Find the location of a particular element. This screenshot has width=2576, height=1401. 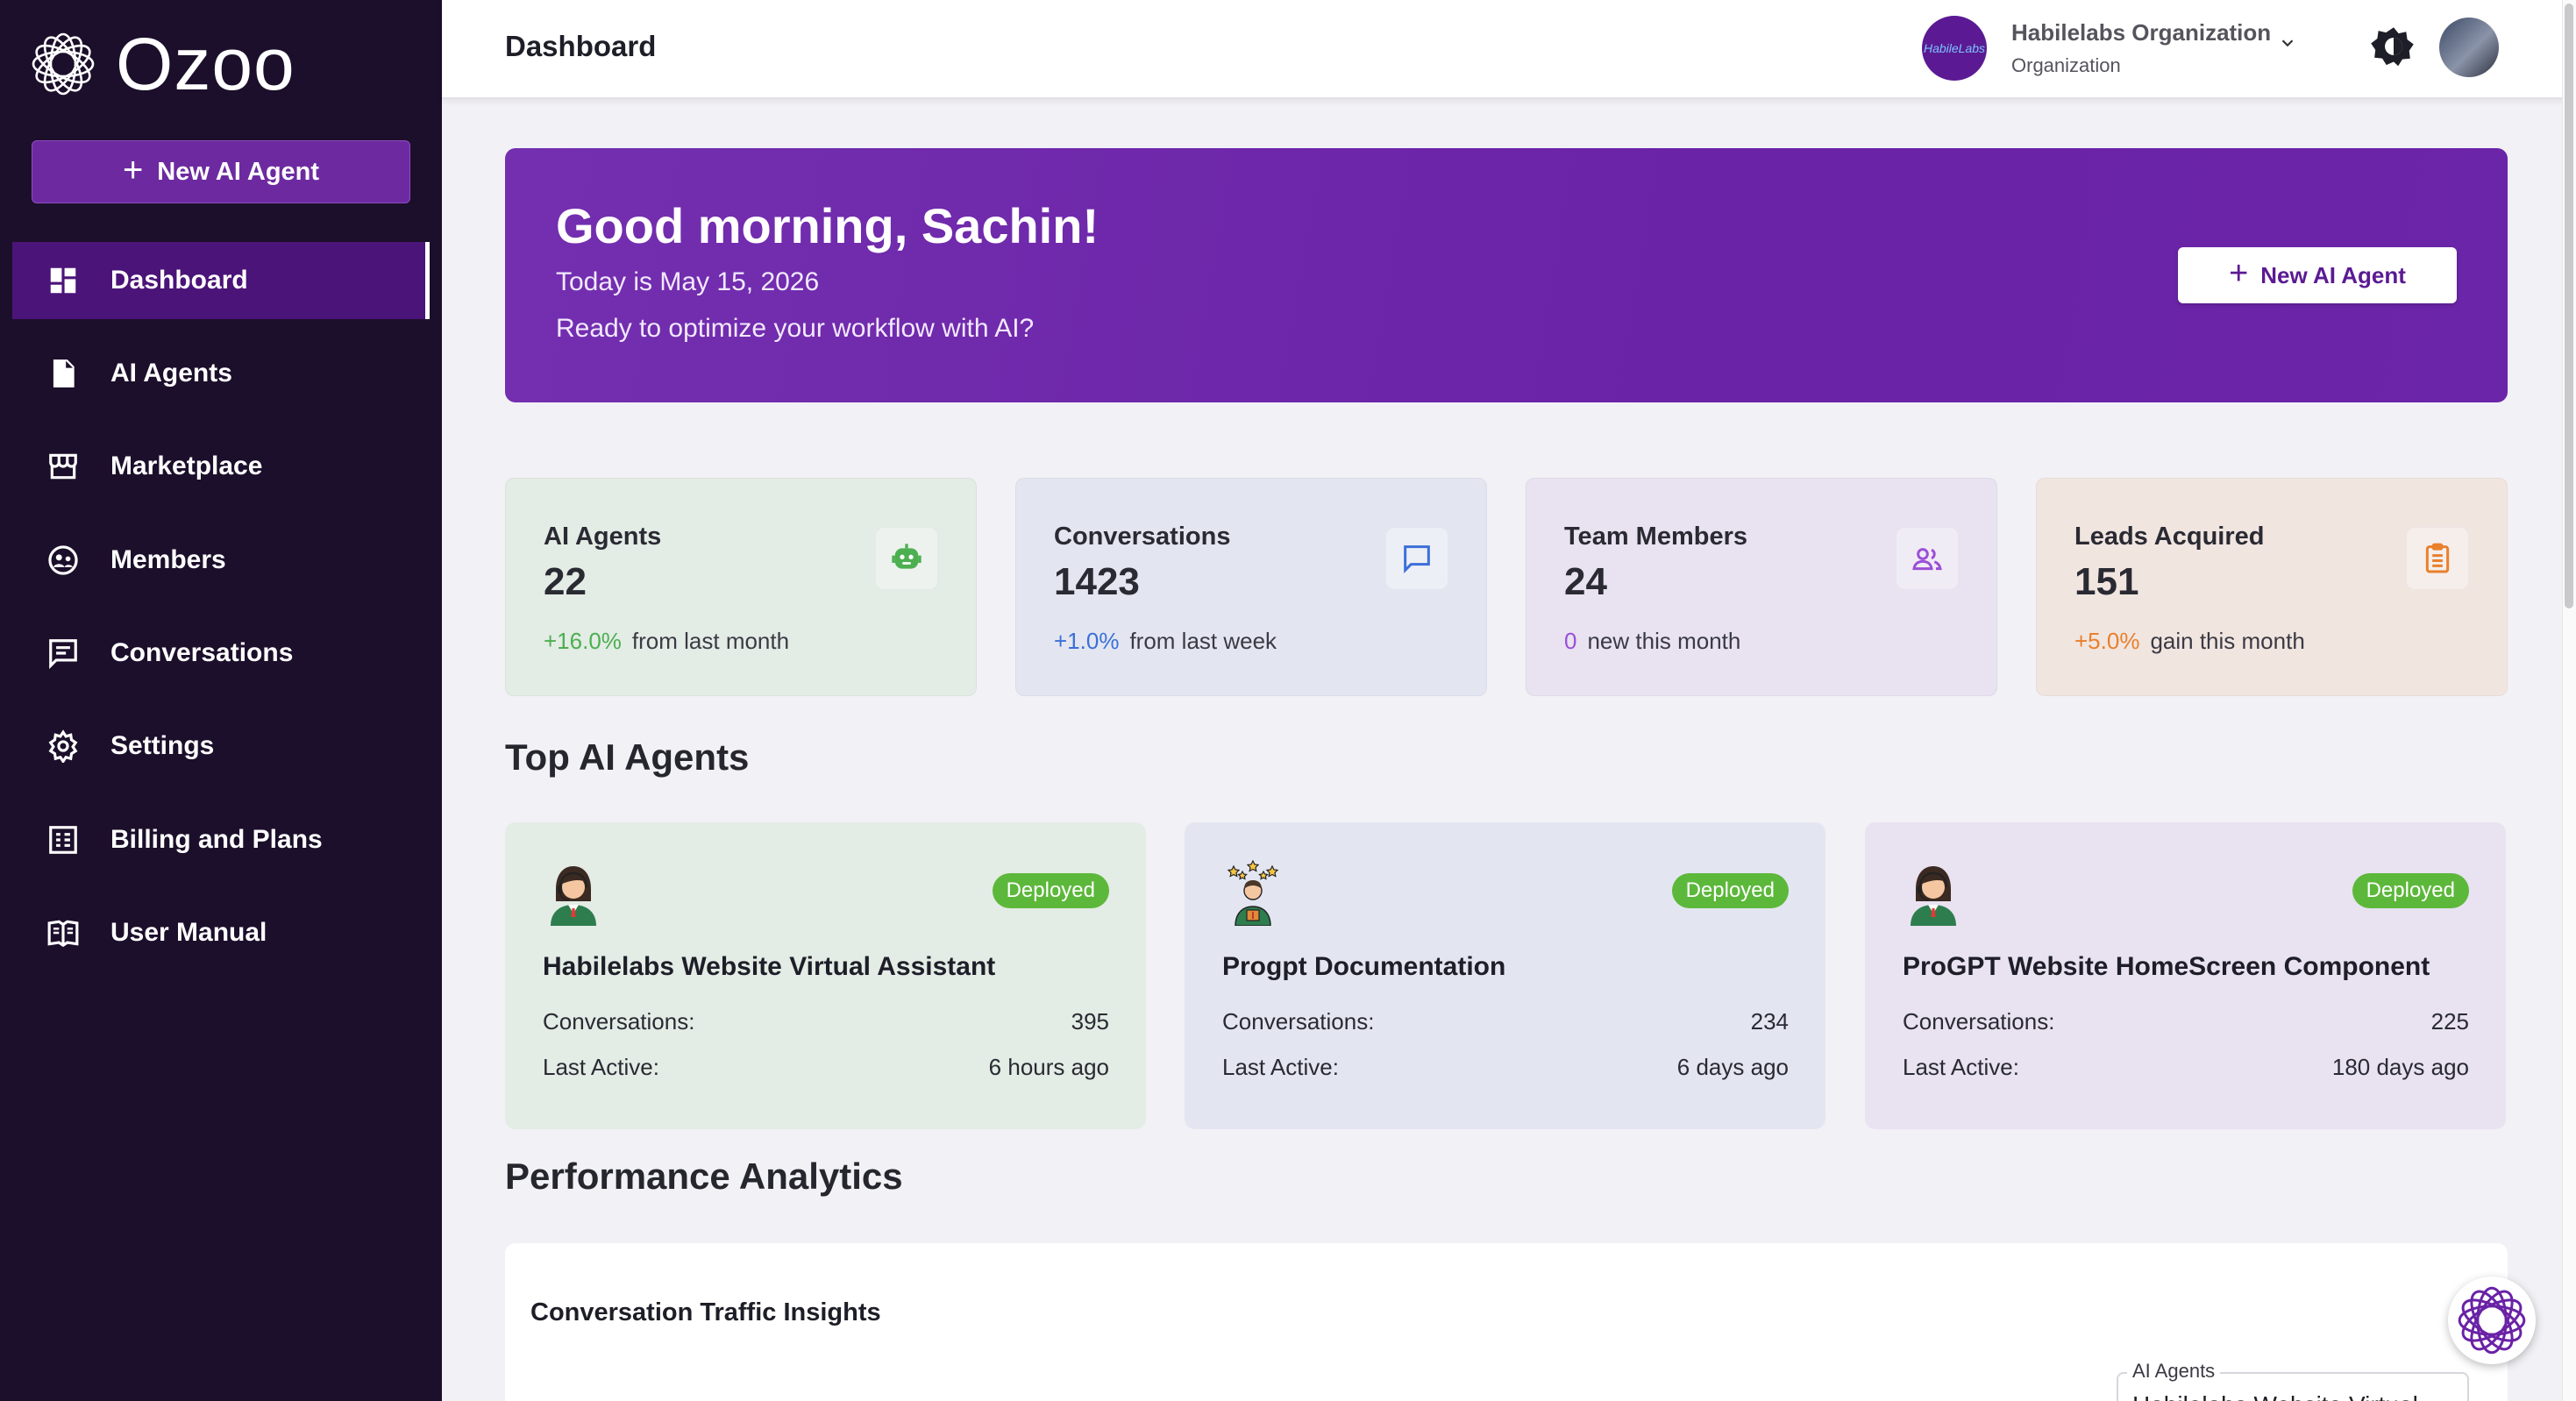

org-role: Organization is located at coordinates (2066, 65).